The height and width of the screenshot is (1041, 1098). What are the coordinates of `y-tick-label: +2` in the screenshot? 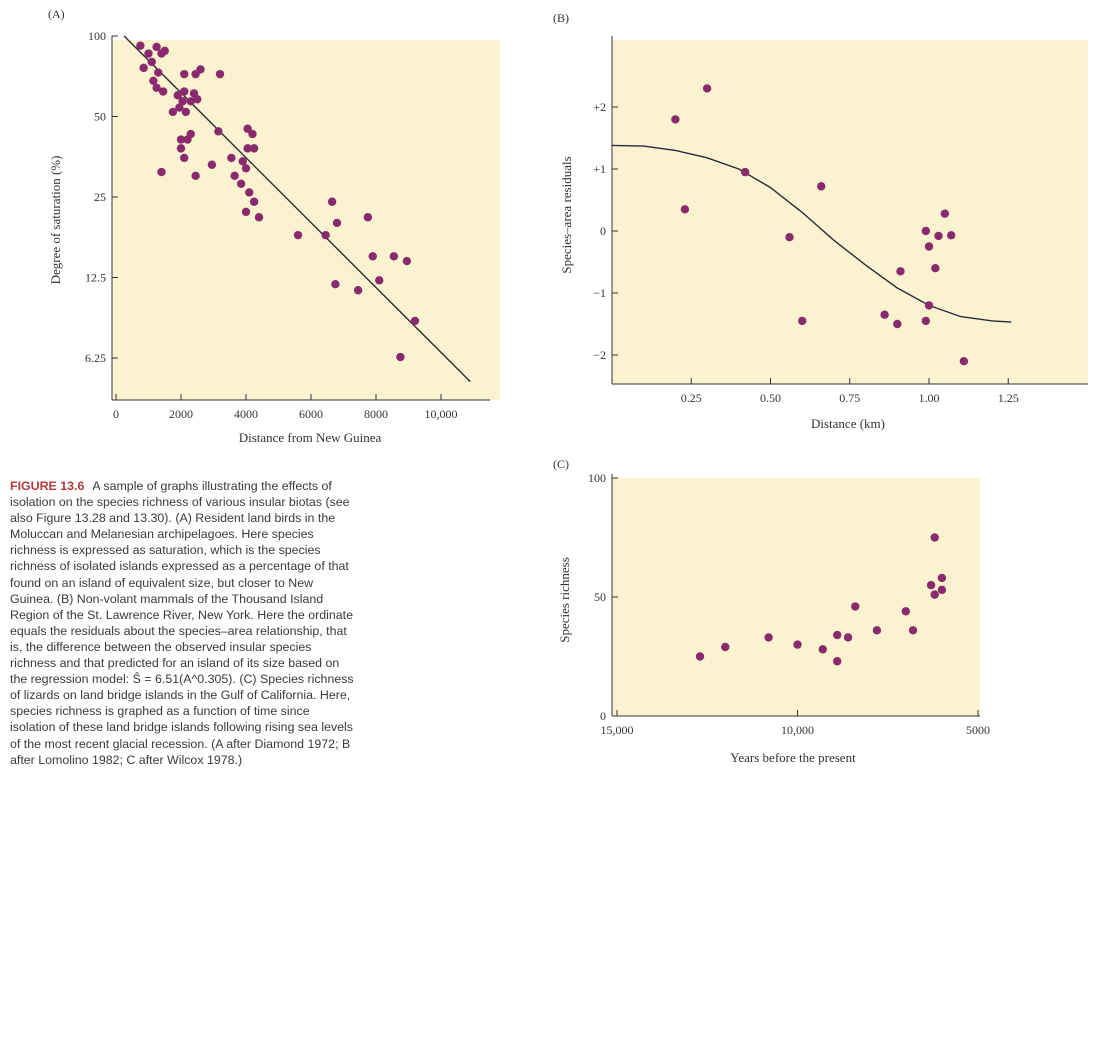 It's located at (599, 107).